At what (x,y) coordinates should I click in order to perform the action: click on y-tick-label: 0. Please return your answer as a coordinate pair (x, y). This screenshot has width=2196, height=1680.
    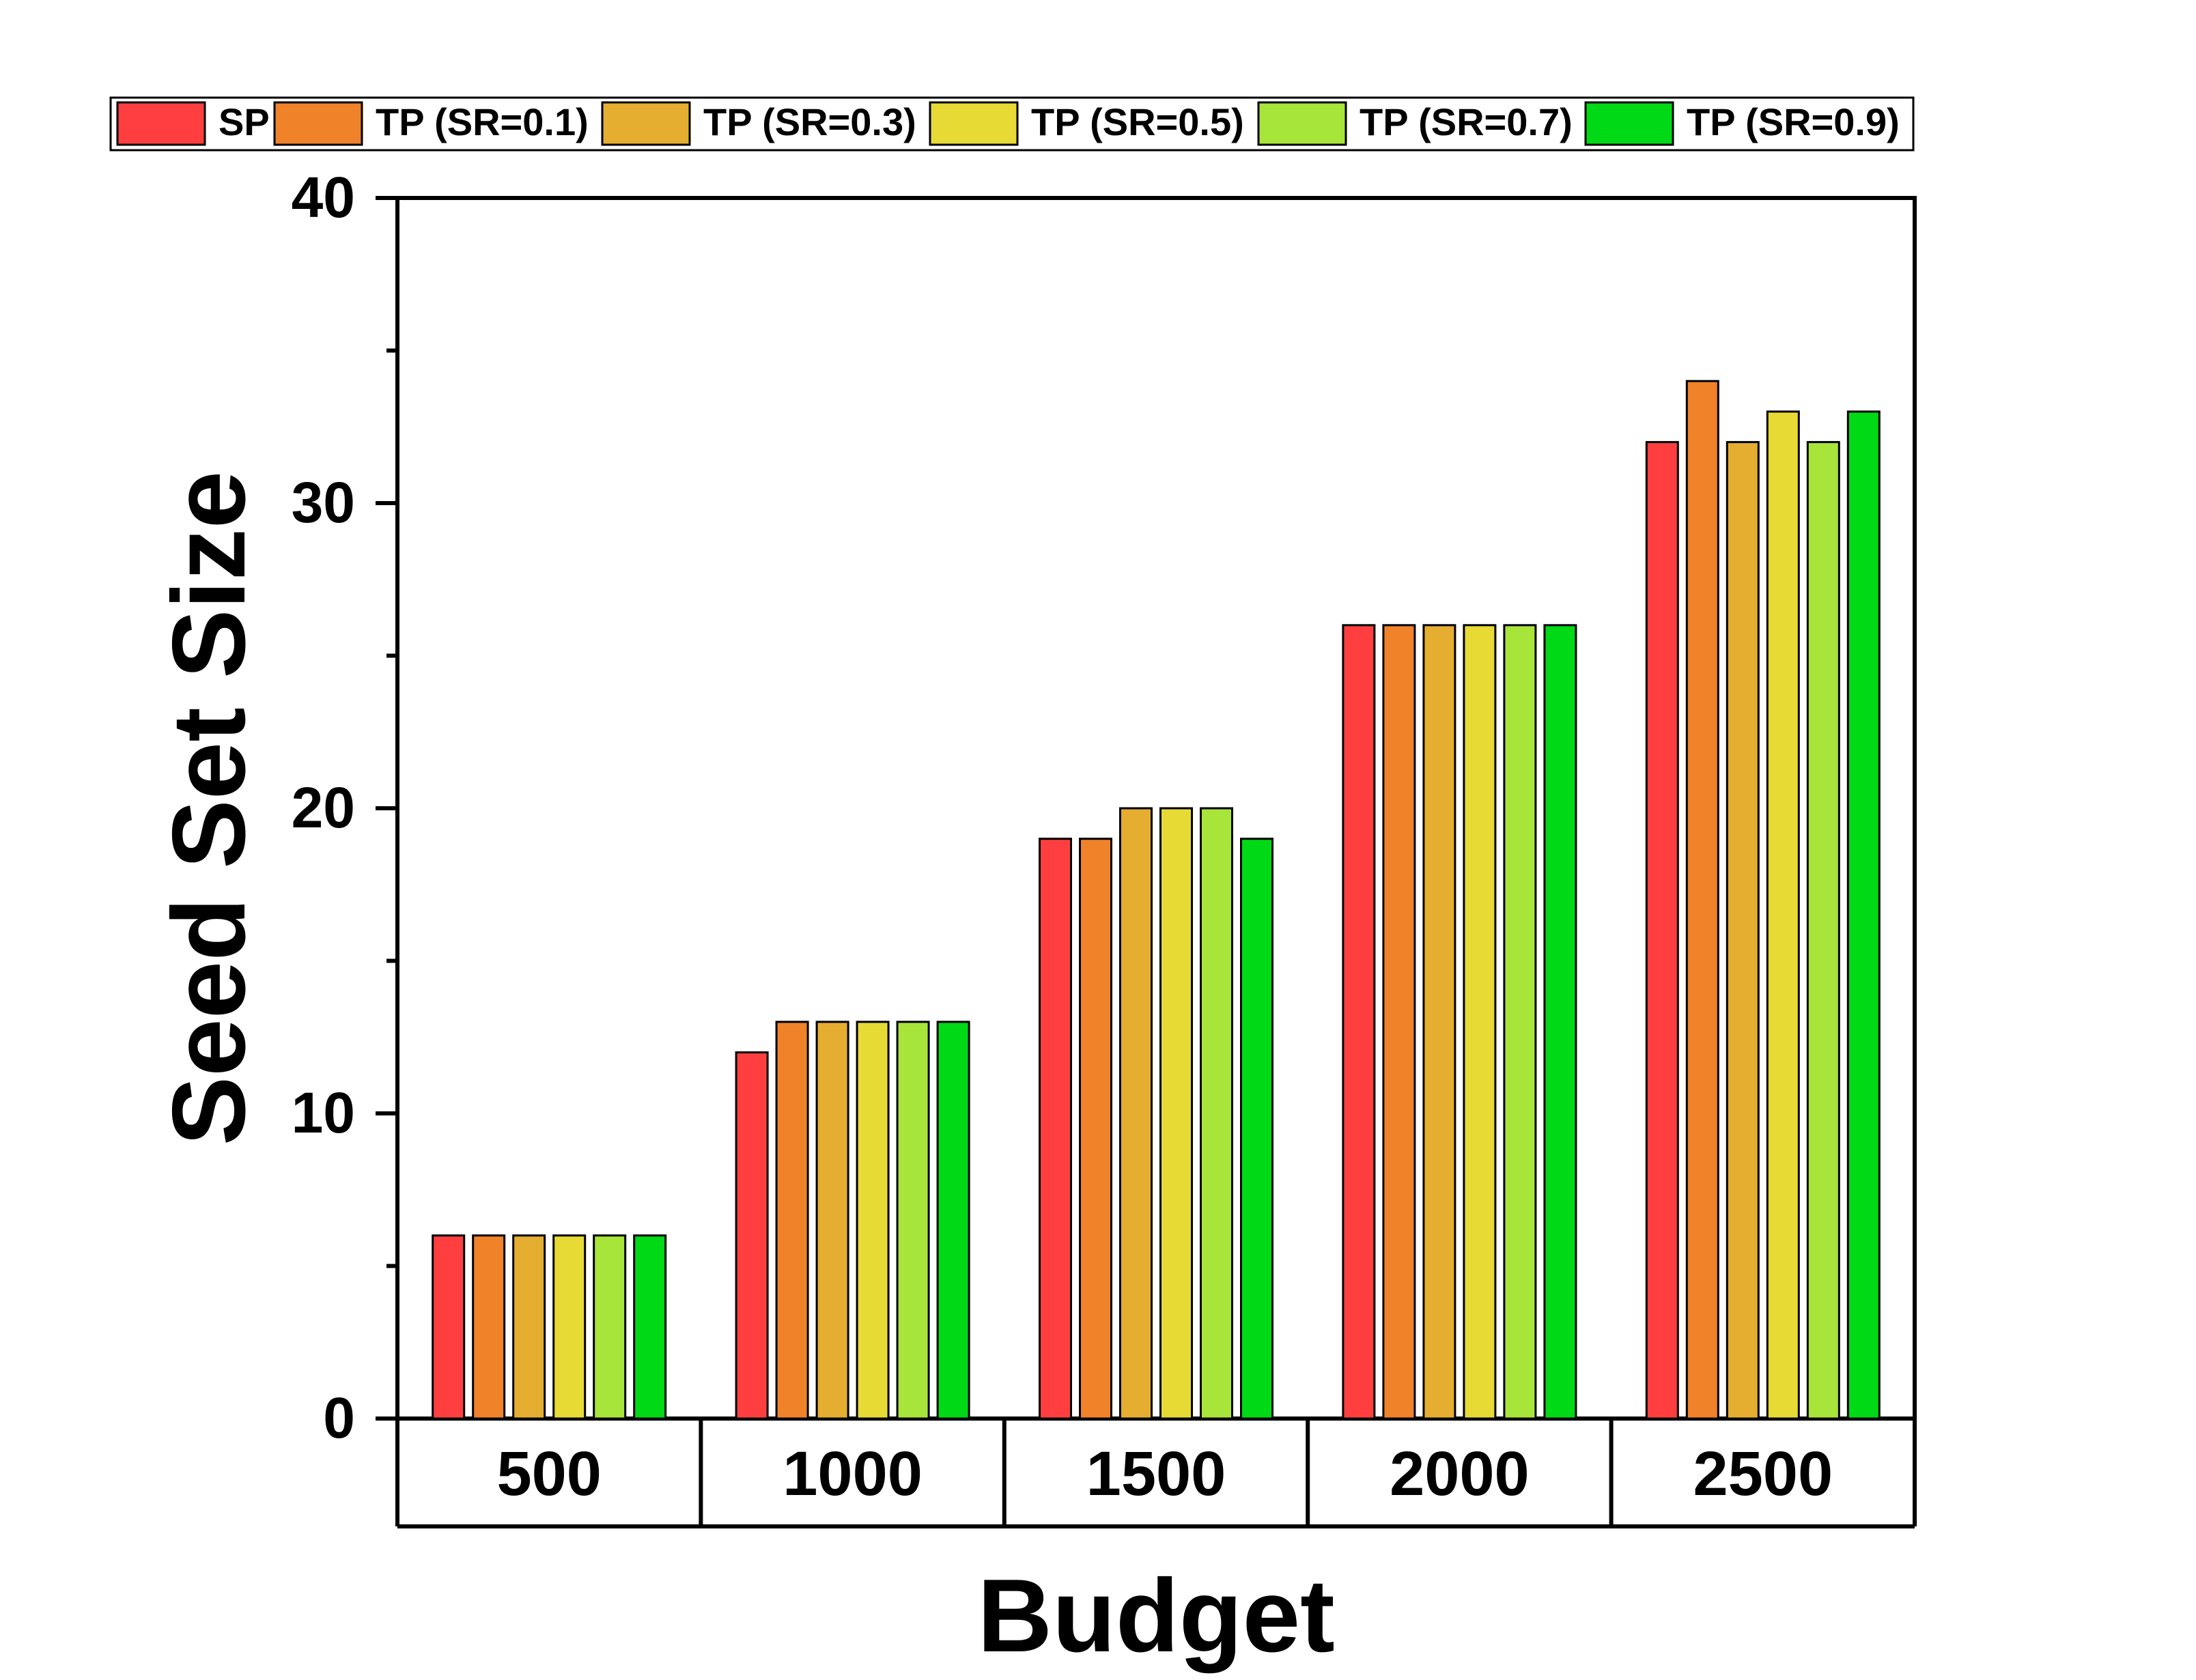
    Looking at the image, I should click on (339, 1418).